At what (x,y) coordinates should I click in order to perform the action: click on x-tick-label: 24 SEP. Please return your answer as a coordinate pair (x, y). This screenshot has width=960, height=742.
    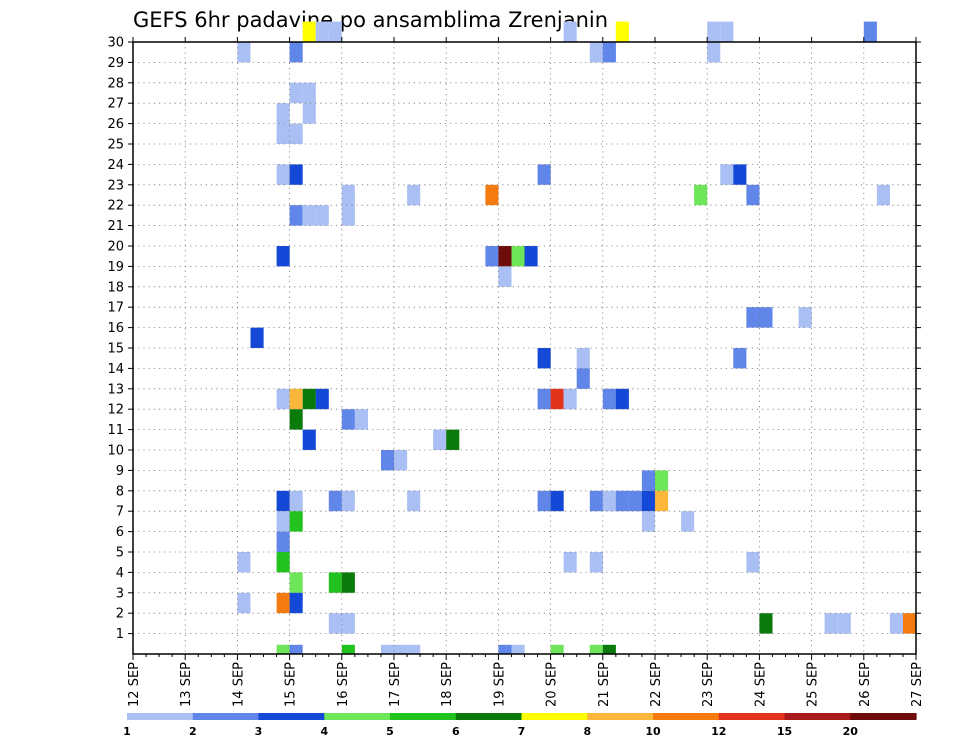
    Looking at the image, I should click on (760, 684).